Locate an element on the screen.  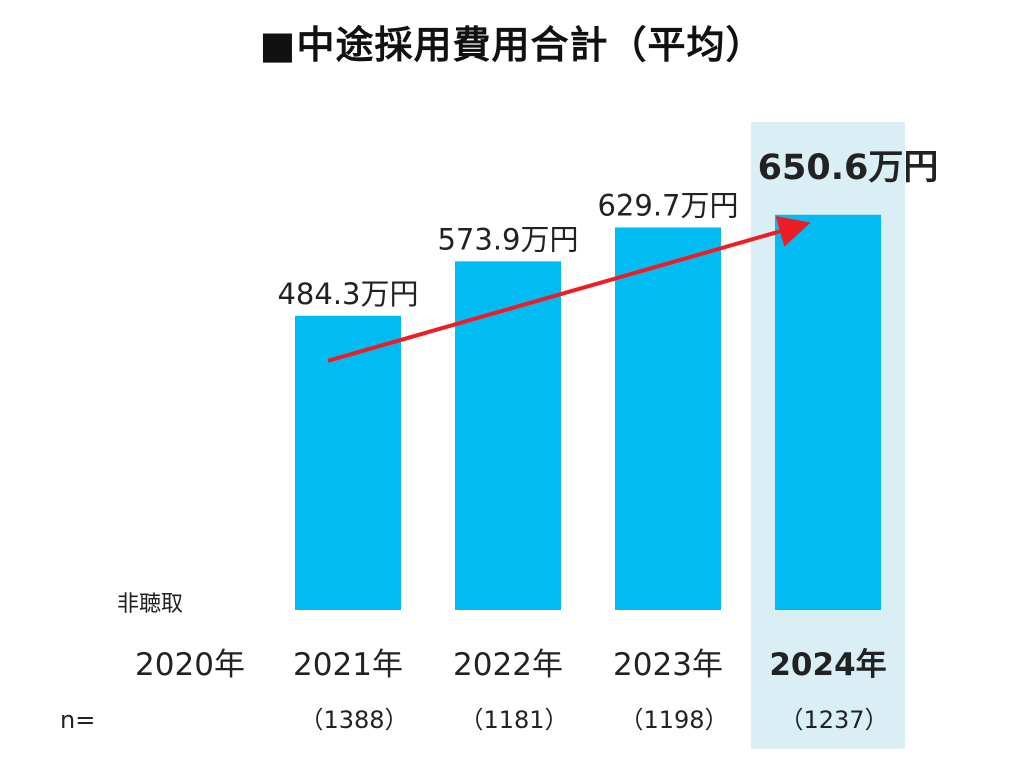
category-label: 2024年 is located at coordinates (827, 665).